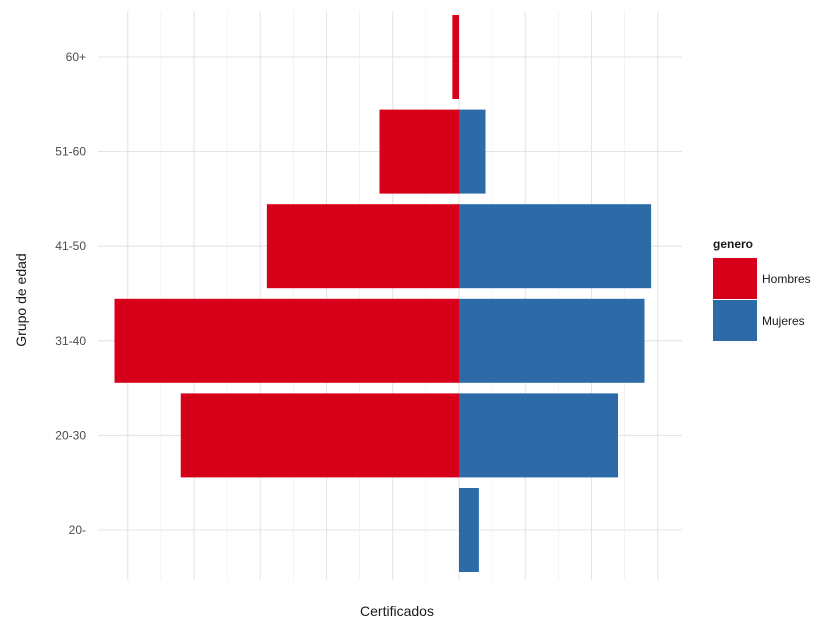 The height and width of the screenshot is (620, 819). I want to click on x-axis-title: Certificados, so click(397, 611).